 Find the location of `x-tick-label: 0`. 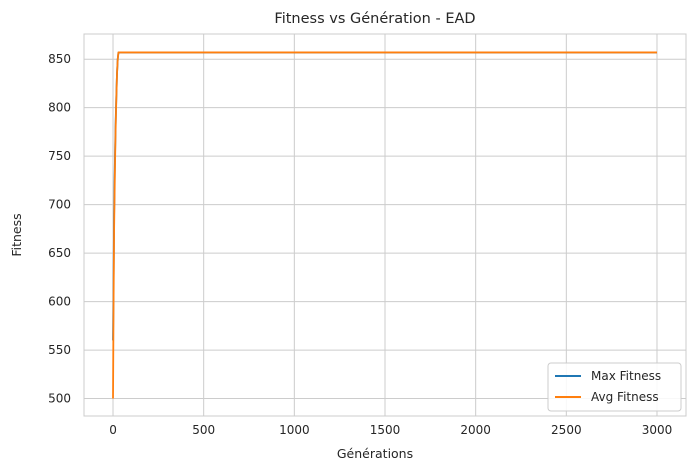

x-tick-label: 0 is located at coordinates (113, 430).